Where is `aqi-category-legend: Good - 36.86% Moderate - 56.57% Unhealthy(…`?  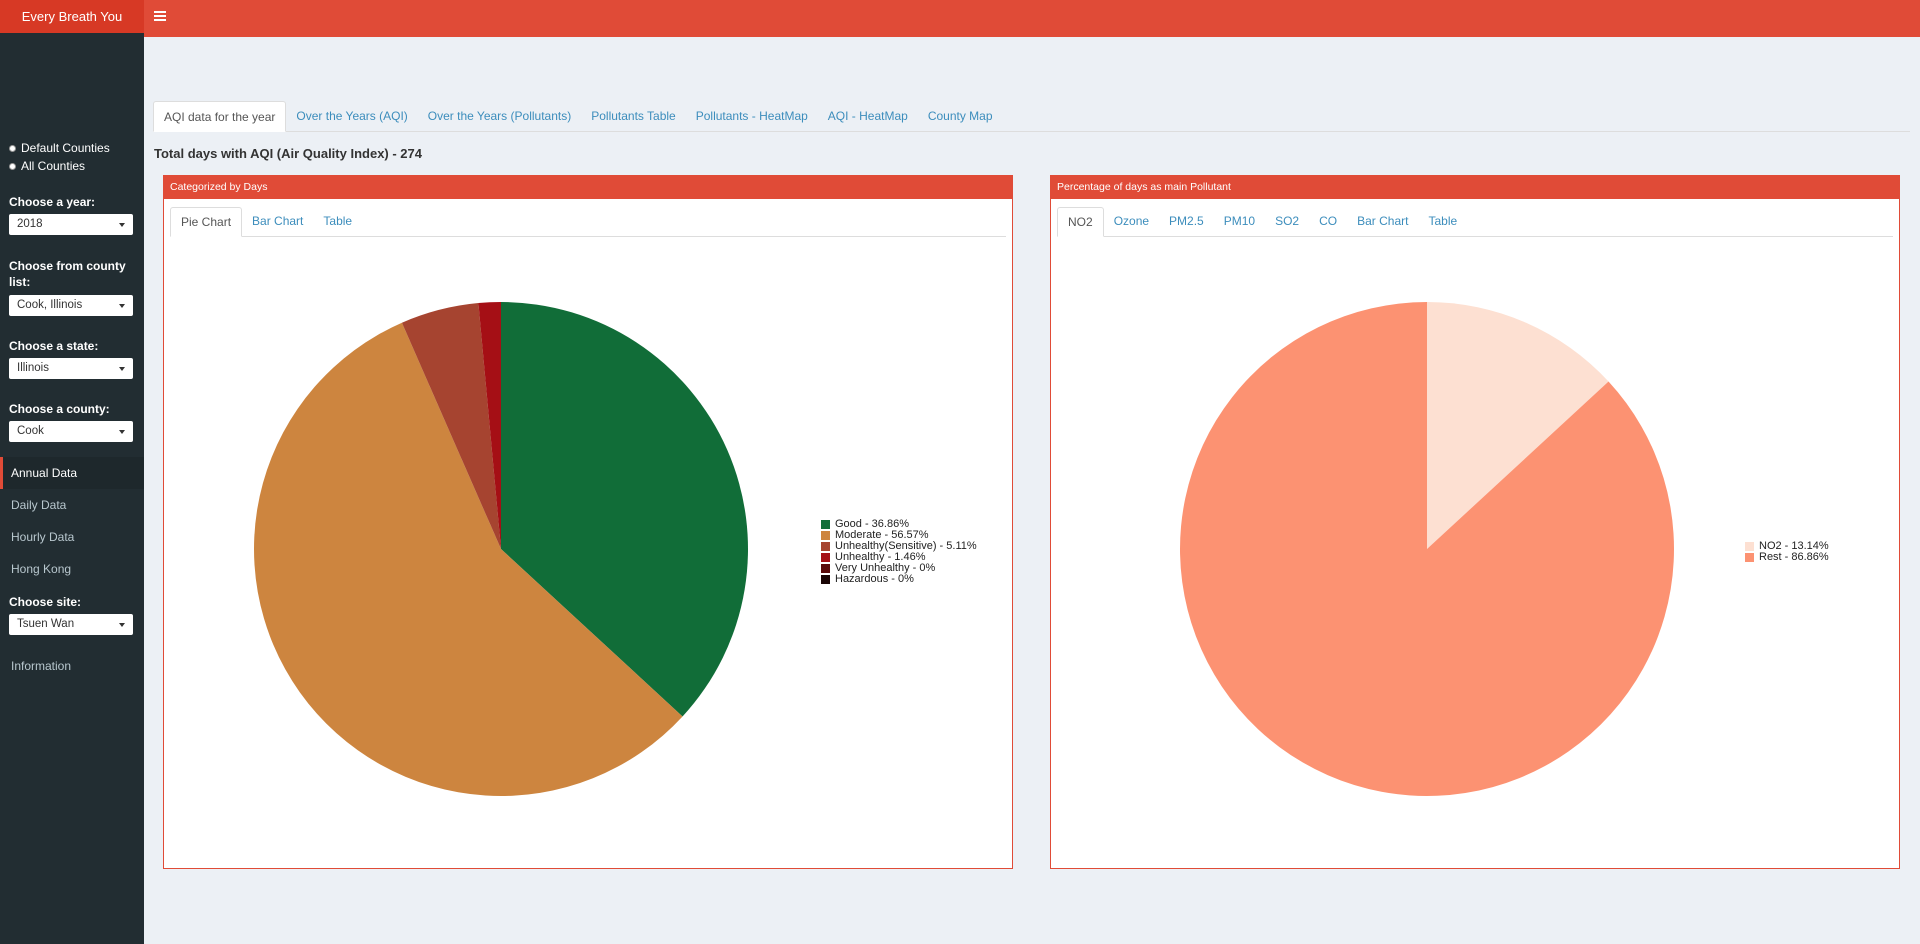 aqi-category-legend: Good - 36.86% Moderate - 56.57% Unhealthy(… is located at coordinates (899, 552).